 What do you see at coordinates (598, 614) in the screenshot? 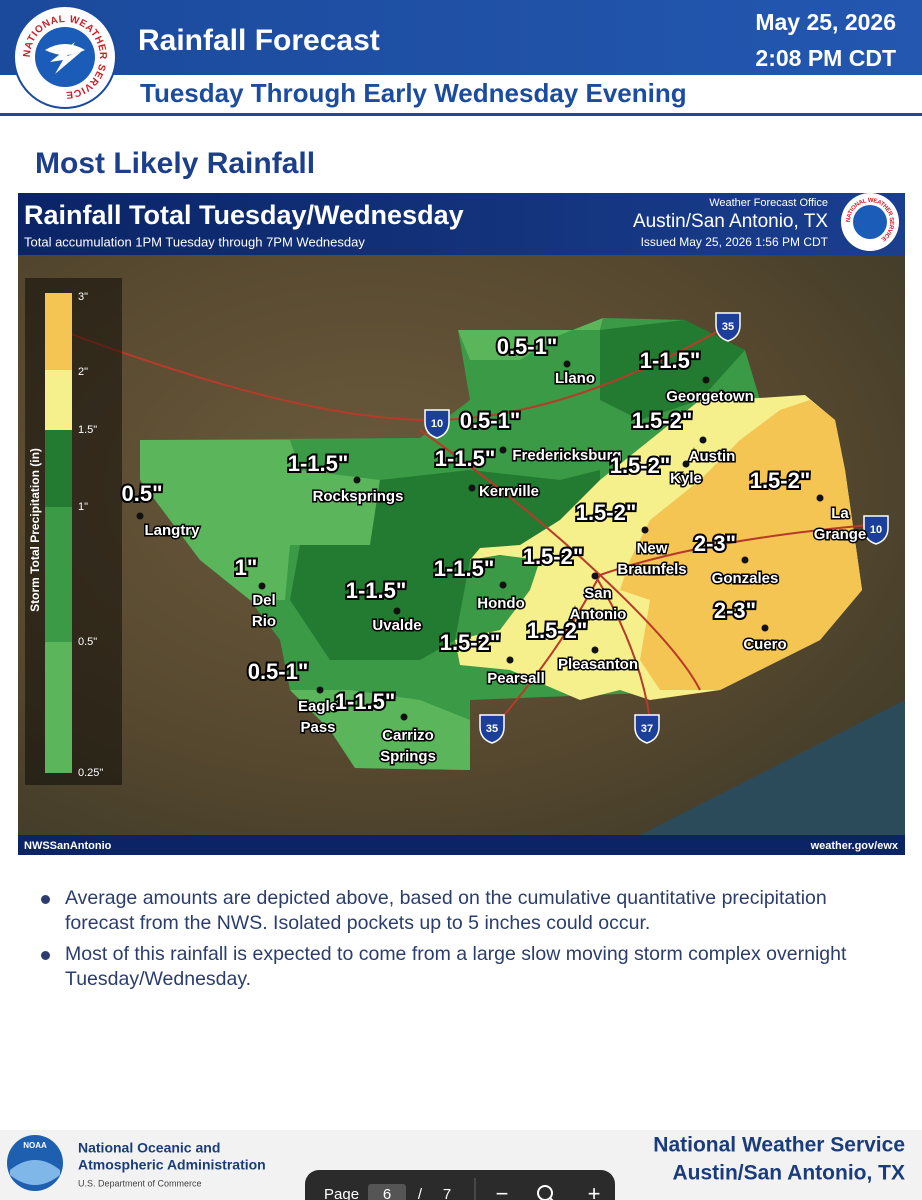
I see `city-label: Antonio` at bounding box center [598, 614].